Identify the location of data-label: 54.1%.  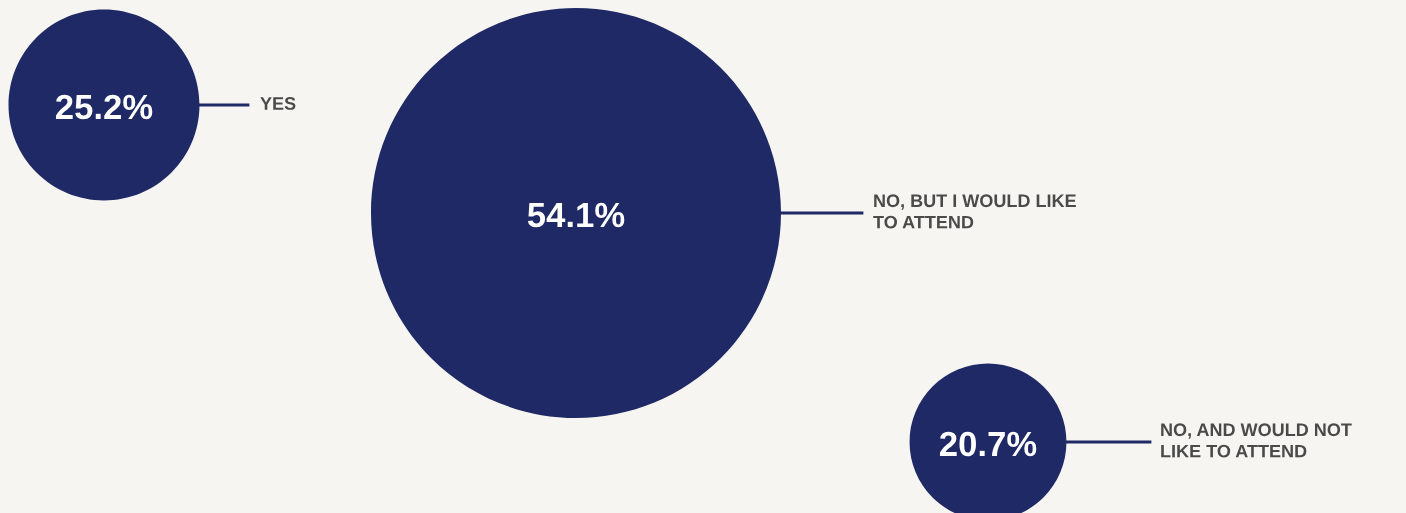
(576, 215).